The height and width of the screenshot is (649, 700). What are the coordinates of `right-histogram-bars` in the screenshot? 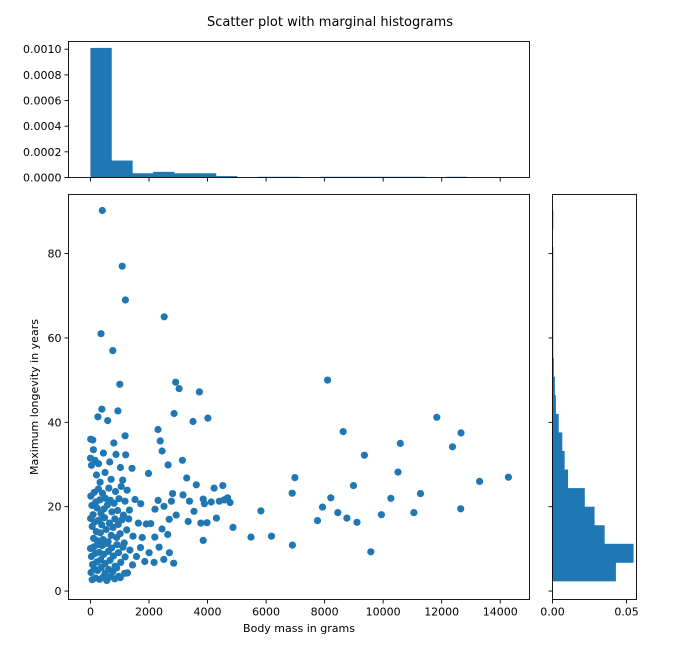 It's located at (593, 396).